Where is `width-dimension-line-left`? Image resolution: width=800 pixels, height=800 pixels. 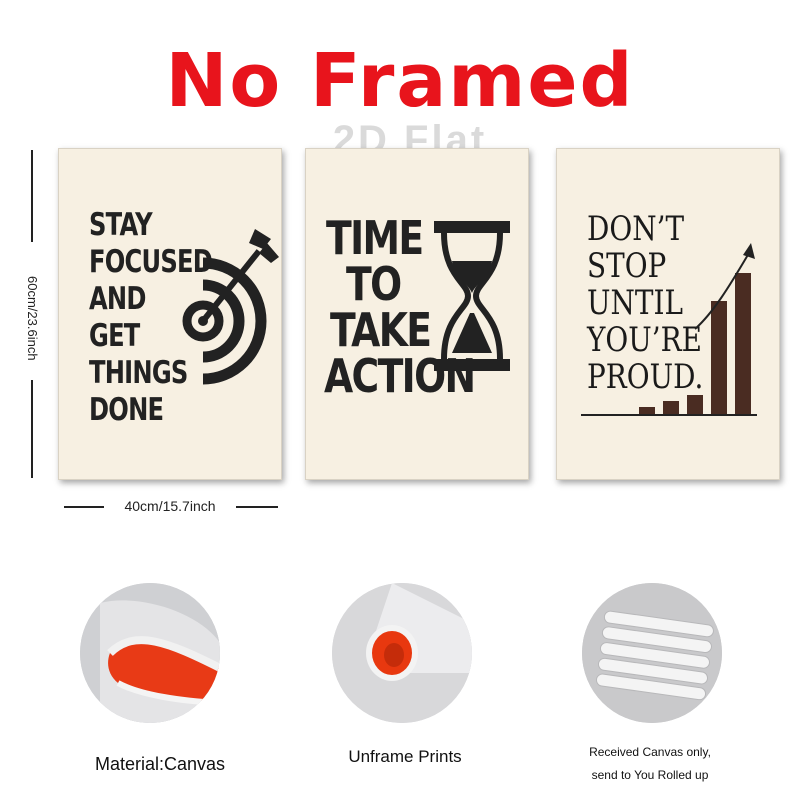 width-dimension-line-left is located at coordinates (84, 507).